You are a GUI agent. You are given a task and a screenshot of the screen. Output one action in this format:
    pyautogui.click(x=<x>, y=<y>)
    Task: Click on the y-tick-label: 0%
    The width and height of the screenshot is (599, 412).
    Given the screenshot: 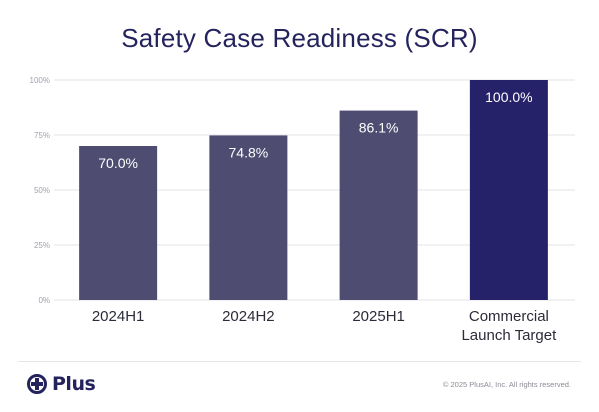 What is the action you would take?
    pyautogui.click(x=44, y=300)
    